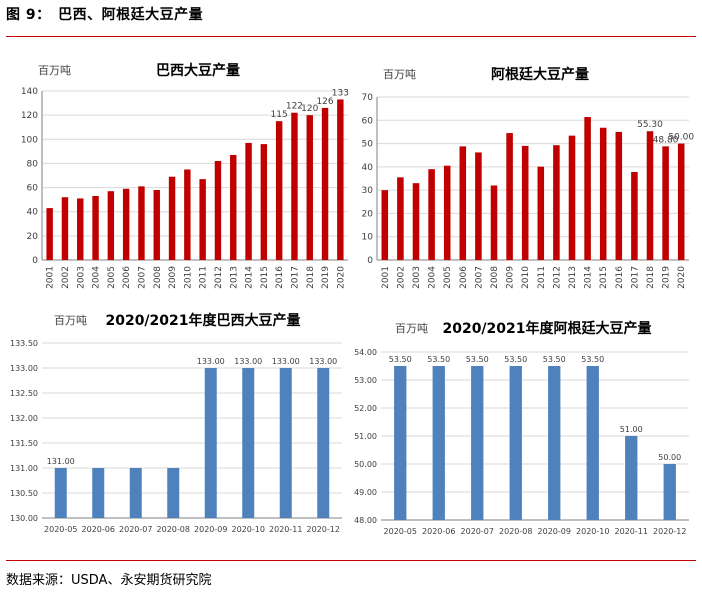 The height and width of the screenshot is (593, 702). What do you see at coordinates (365, 464) in the screenshot?
I see `y-tick-label: 50.00` at bounding box center [365, 464].